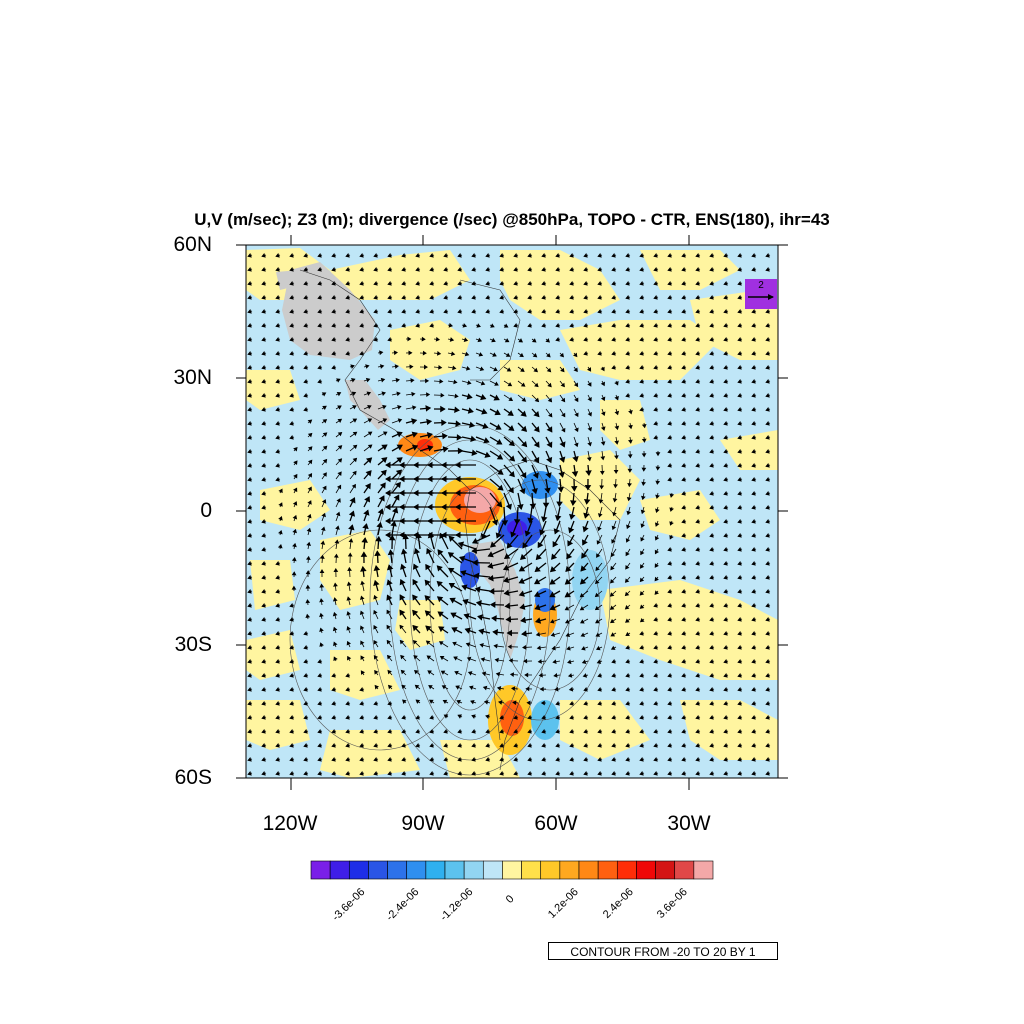 This screenshot has width=1024, height=1024. I want to click on reference-vector-arrow, so click(761, 297).